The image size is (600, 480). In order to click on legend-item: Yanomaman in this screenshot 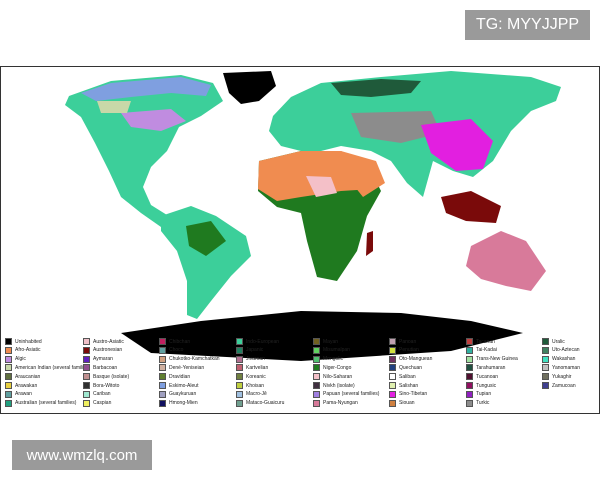, I will do `click(561, 367)`.